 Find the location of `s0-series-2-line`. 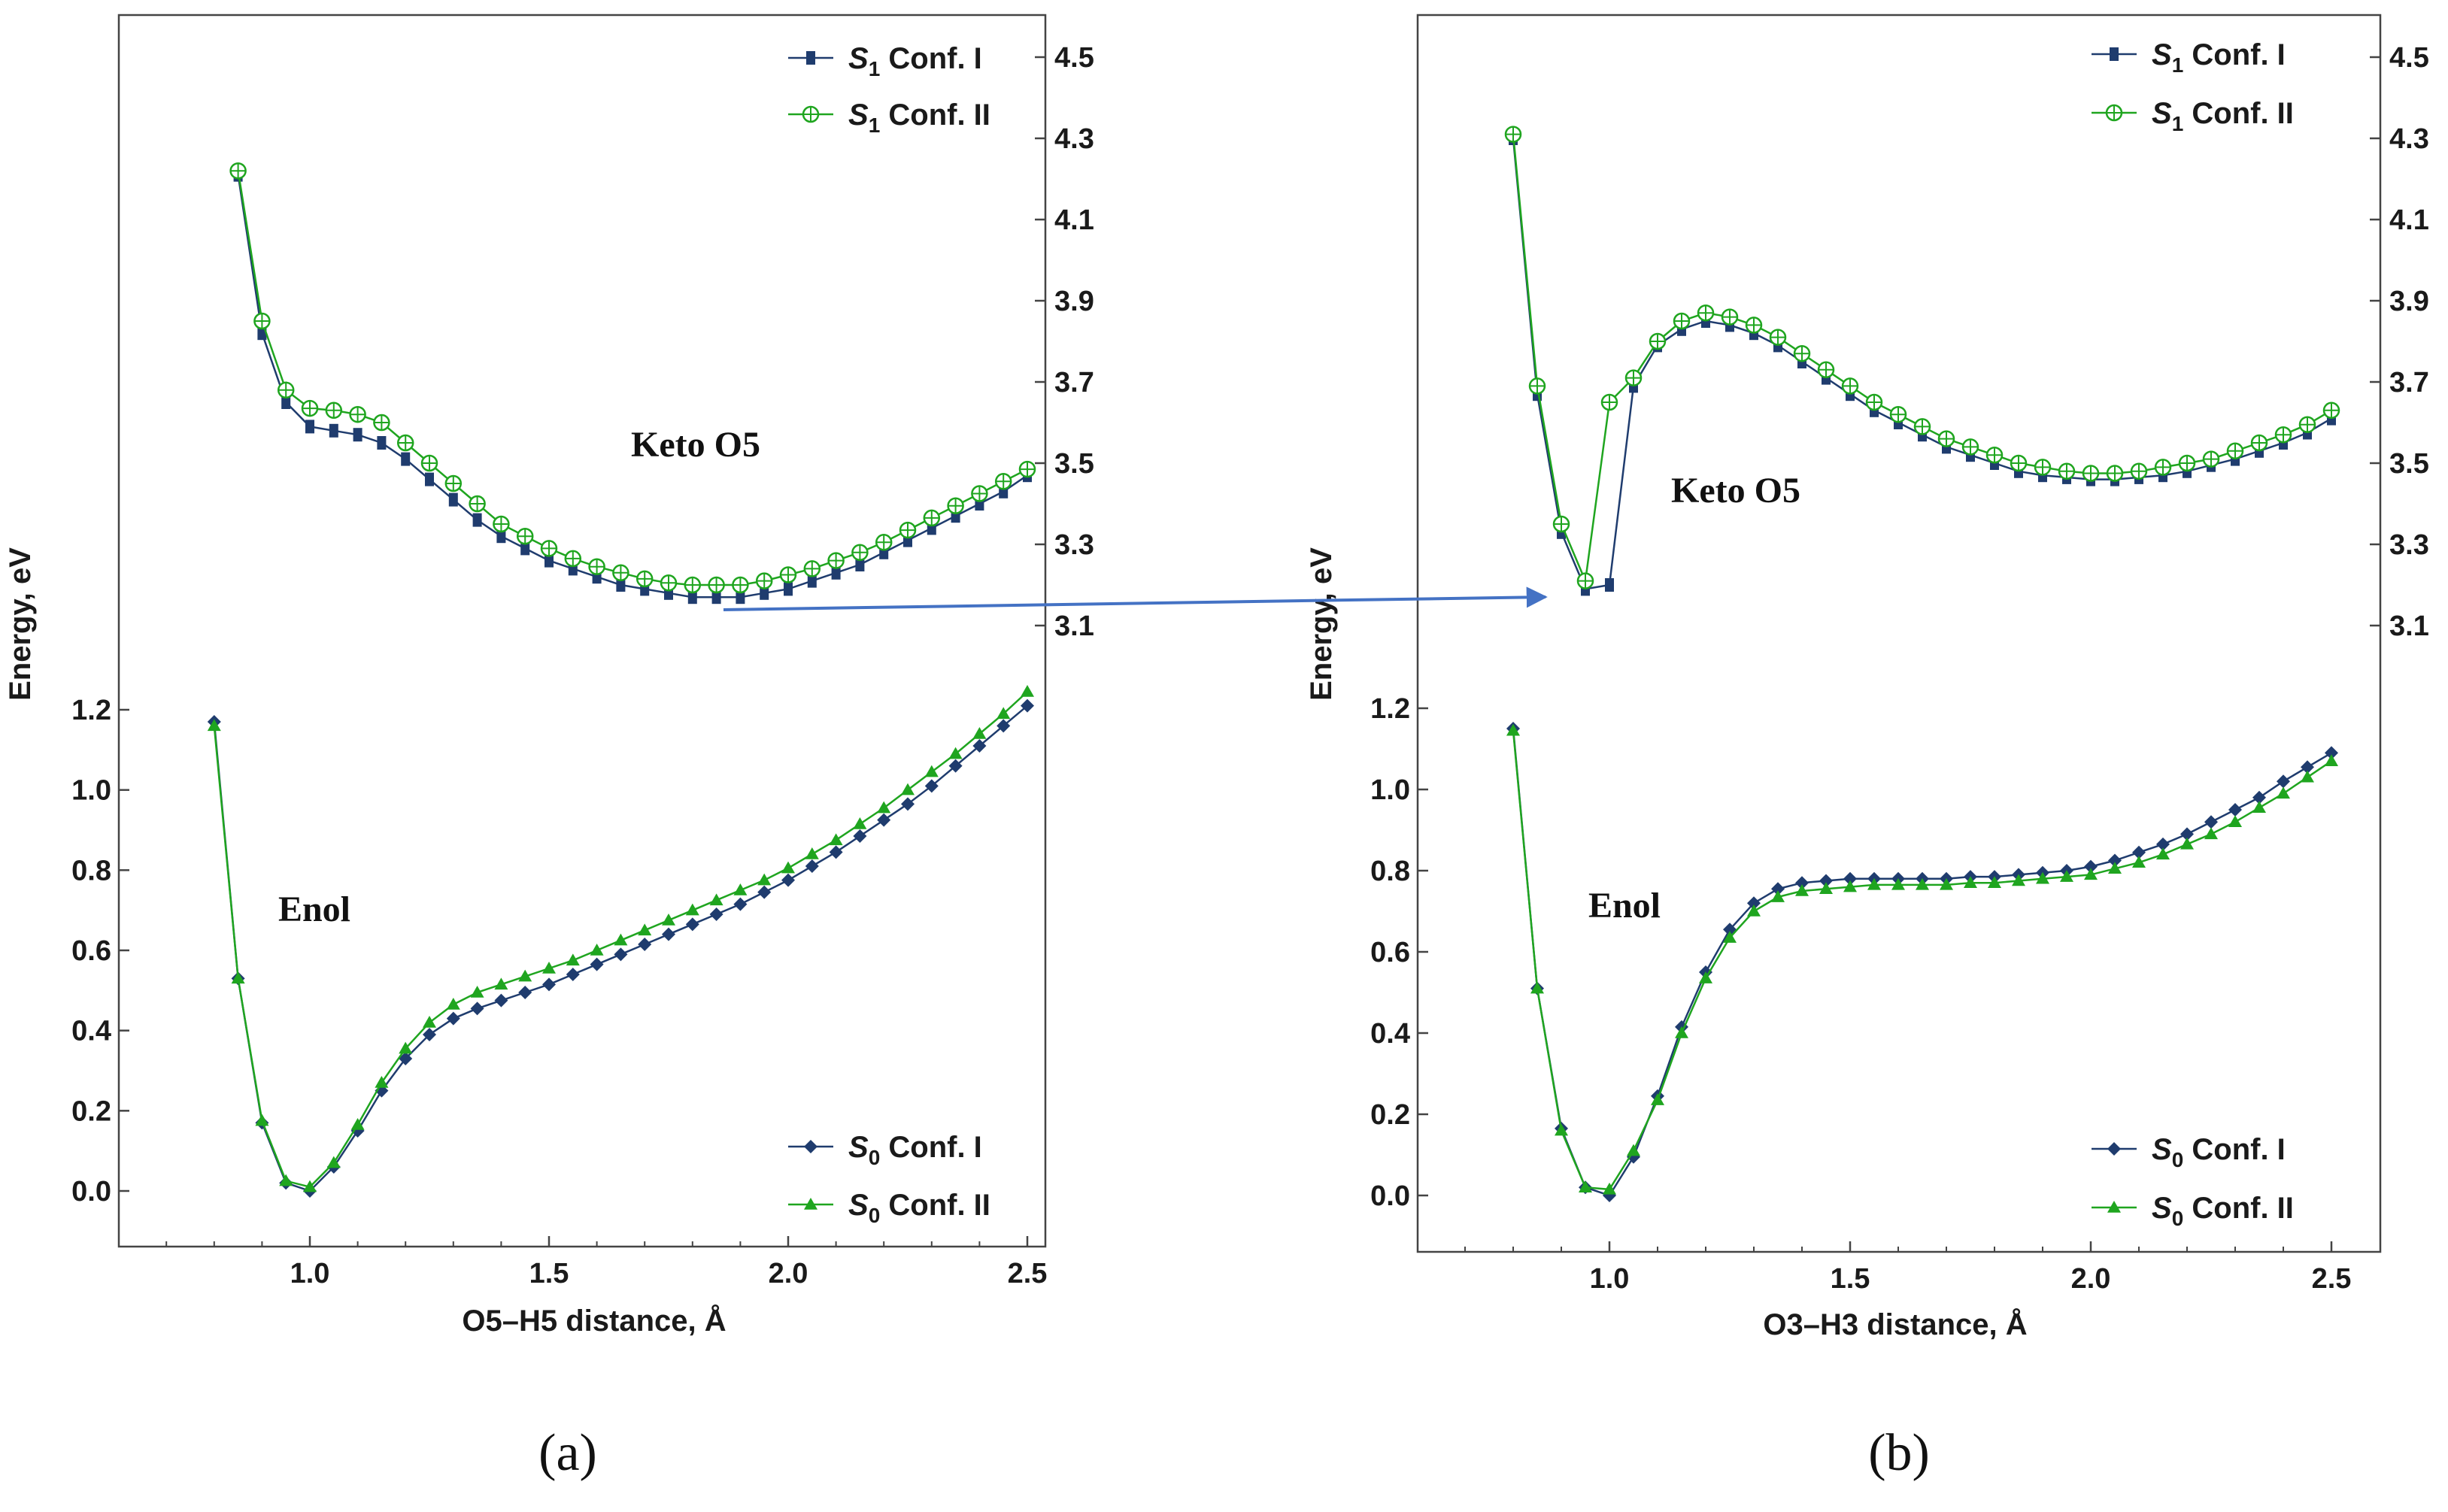

s0-series-2-line is located at coordinates (1922, 961).